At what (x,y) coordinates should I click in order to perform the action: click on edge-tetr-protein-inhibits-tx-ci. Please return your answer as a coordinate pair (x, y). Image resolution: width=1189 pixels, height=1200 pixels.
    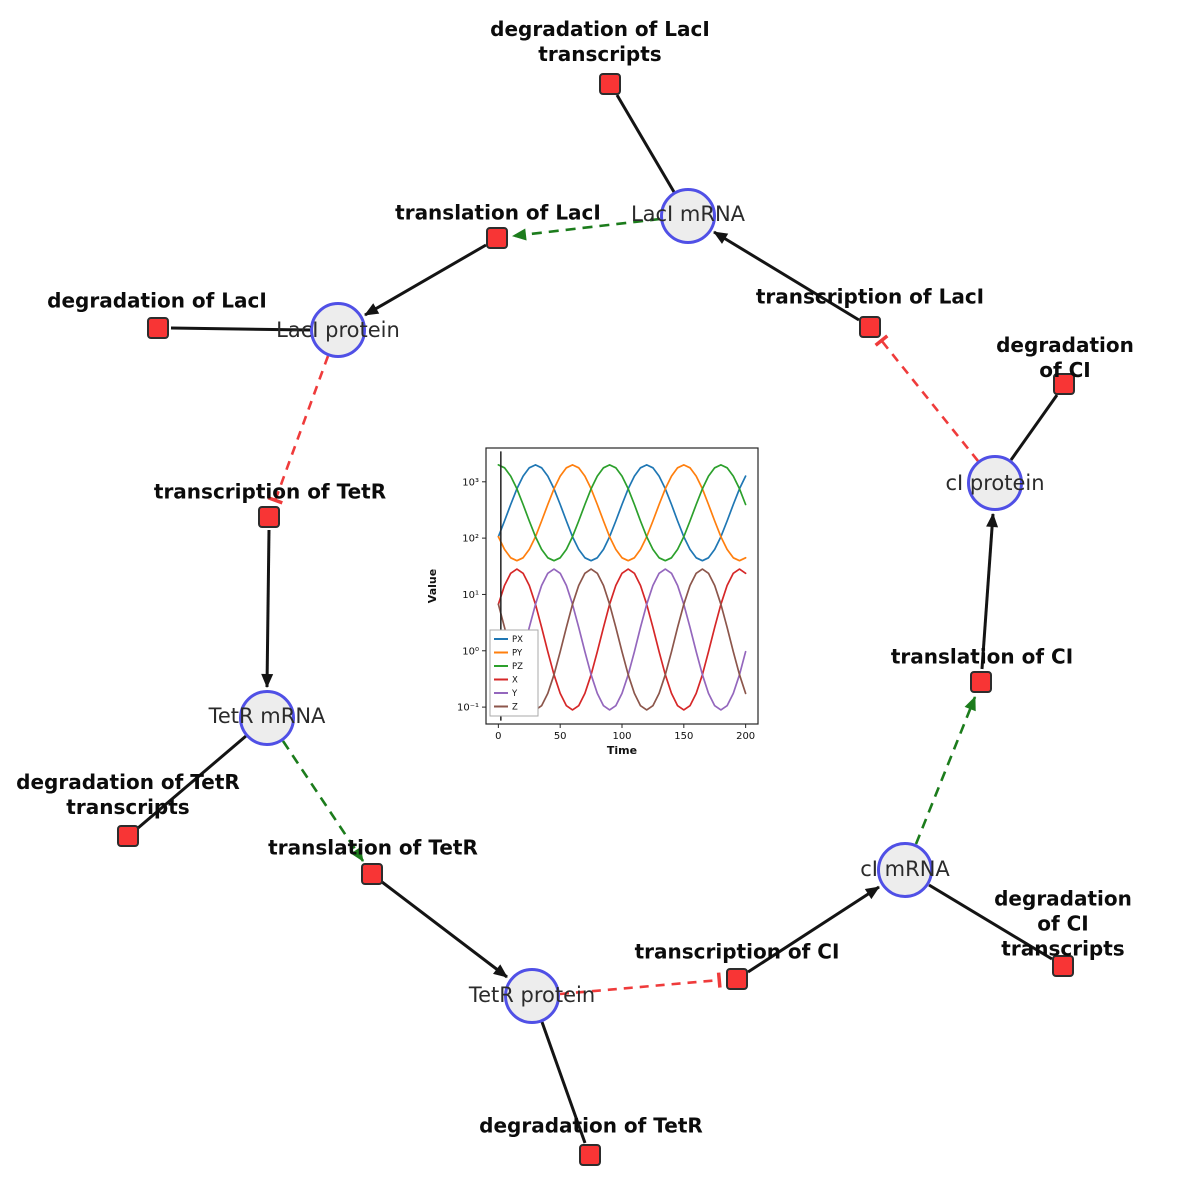
    Looking at the image, I should click on (640, 984).